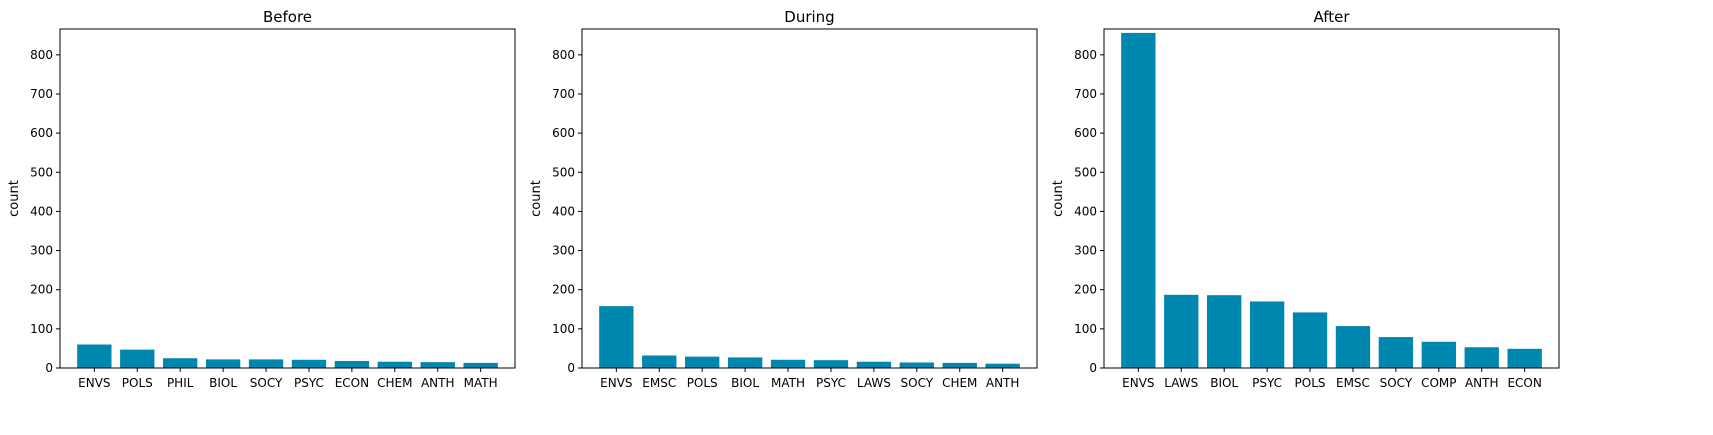  What do you see at coordinates (1438, 354) in the screenshot?
I see `bar-comp` at bounding box center [1438, 354].